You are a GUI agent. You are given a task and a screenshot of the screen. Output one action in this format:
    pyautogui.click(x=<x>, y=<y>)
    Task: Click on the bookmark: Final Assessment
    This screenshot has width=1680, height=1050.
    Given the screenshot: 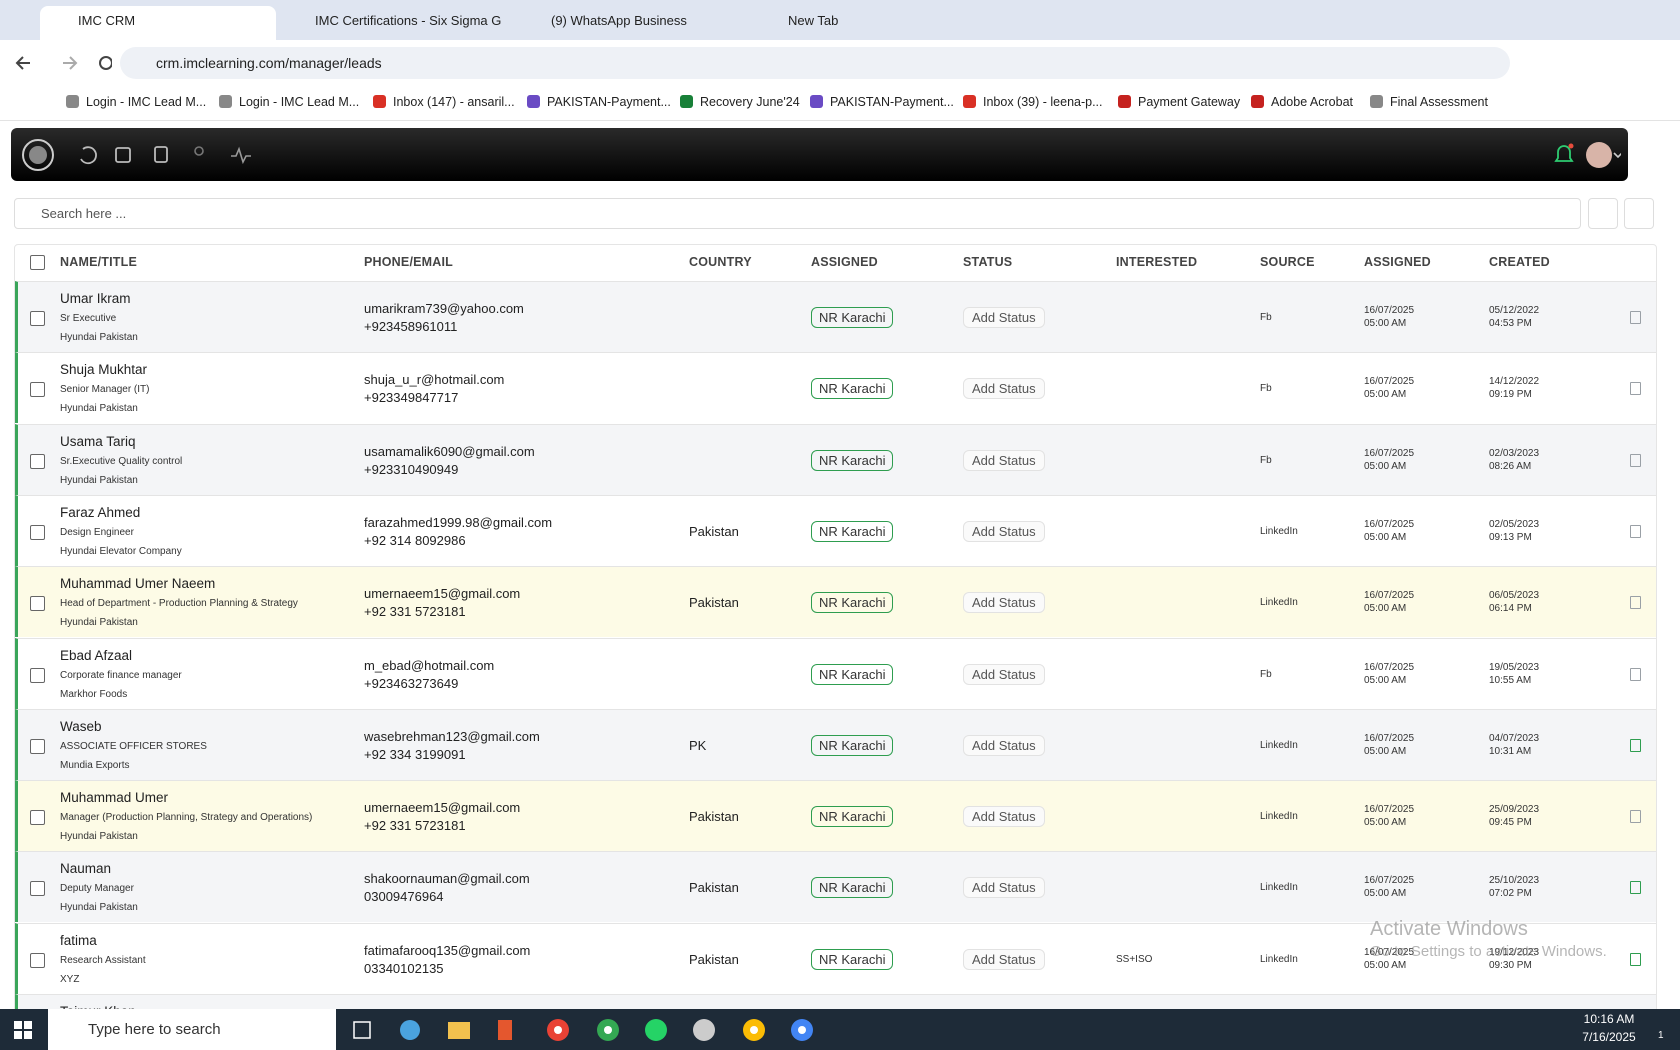 What is the action you would take?
    pyautogui.click(x=1429, y=102)
    